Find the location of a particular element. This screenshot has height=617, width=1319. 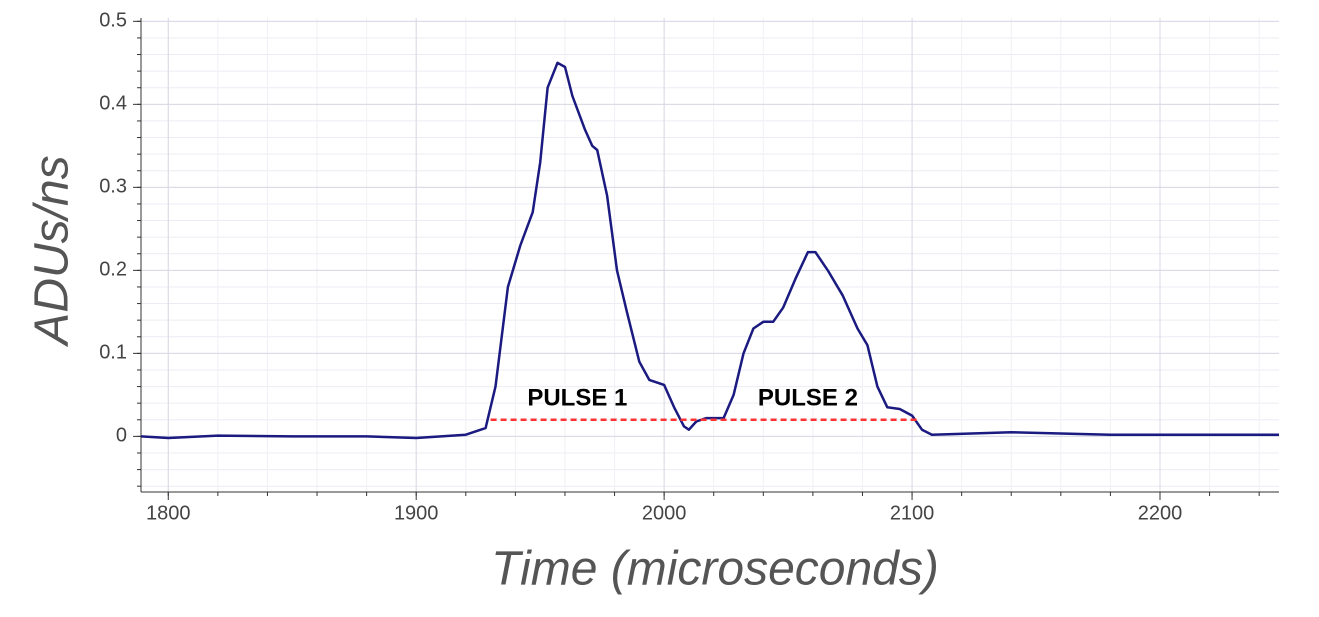

x-axis-title: Time (microseconds) is located at coordinates (715, 569).